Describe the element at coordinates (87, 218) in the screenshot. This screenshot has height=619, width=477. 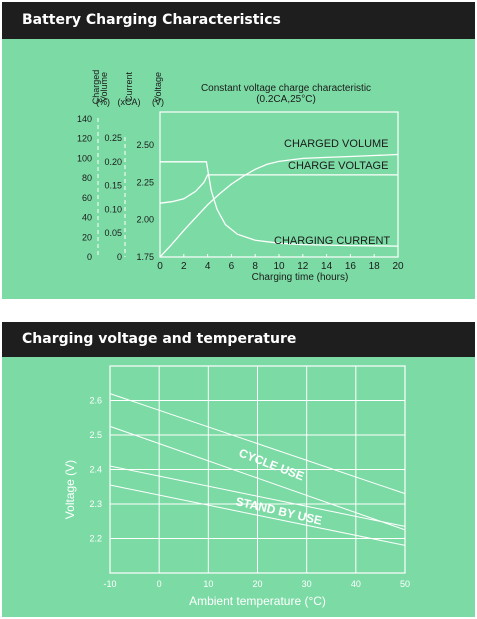
I see `volume-tick-label: 40` at that location.